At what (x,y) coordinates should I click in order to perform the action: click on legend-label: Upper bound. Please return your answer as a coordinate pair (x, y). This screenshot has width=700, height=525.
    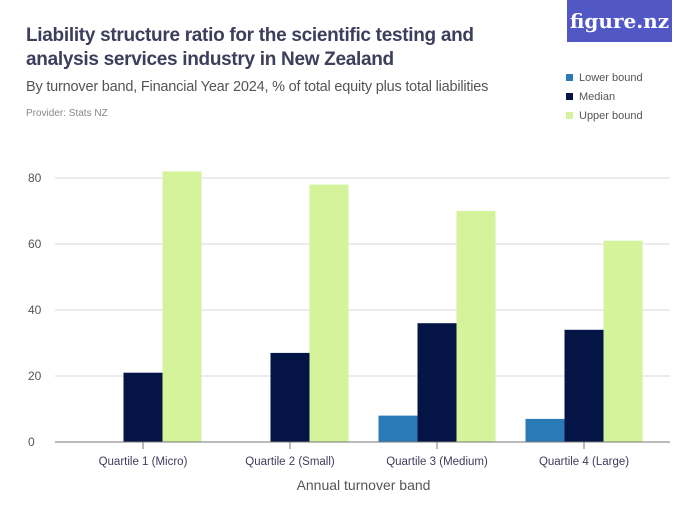
    Looking at the image, I should click on (611, 115).